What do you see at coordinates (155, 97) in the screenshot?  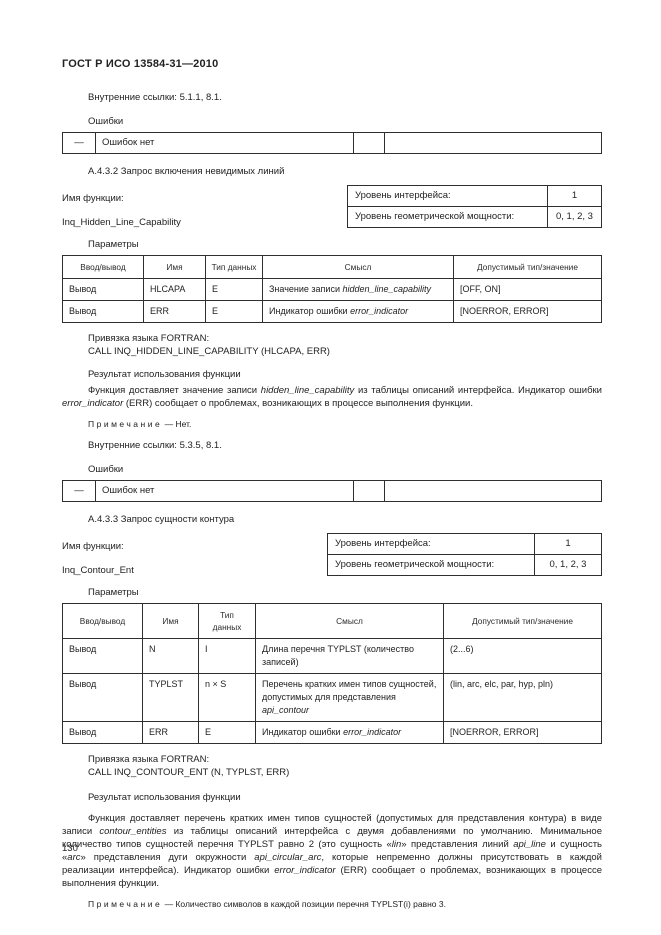 I see `internal-references: Внутренние ссылки: 5.1.1, 8.1.` at bounding box center [155, 97].